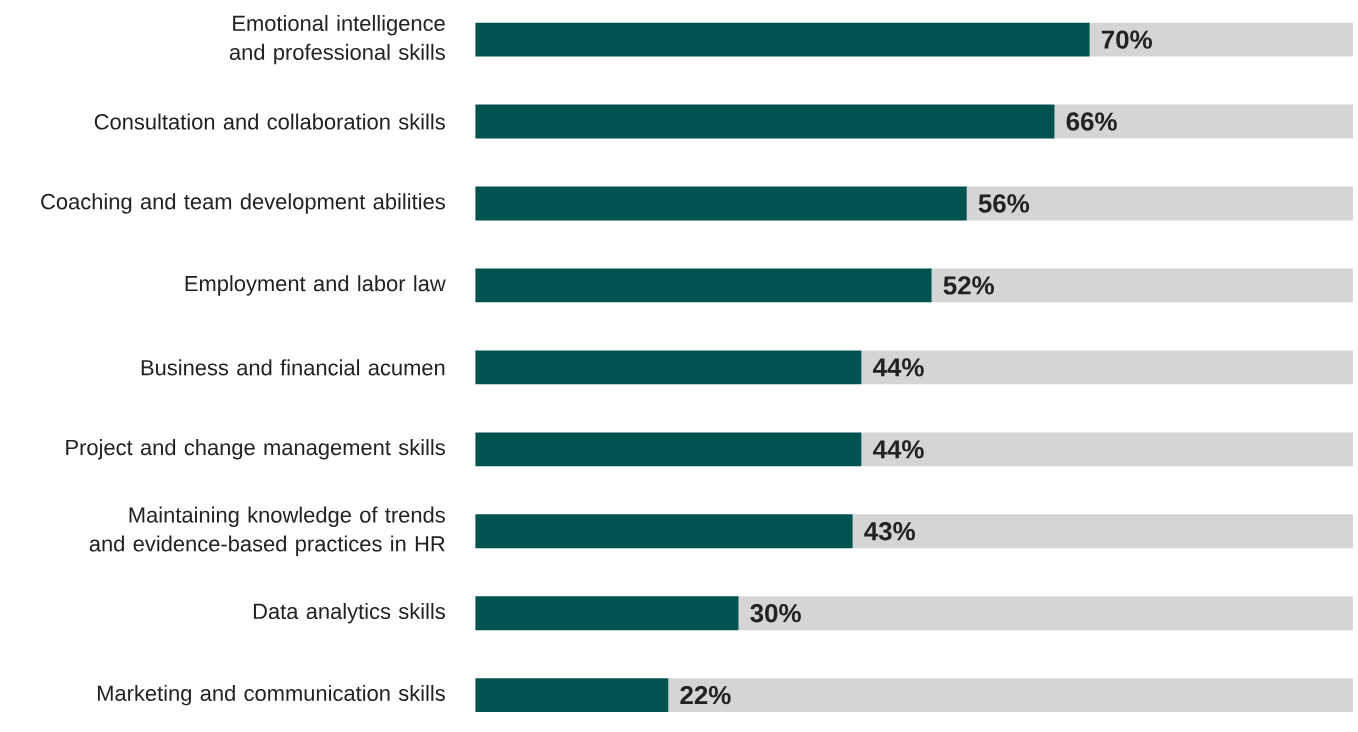  Describe the element at coordinates (315, 285) in the screenshot. I see `y-tick-label: Employment and labor law` at that location.